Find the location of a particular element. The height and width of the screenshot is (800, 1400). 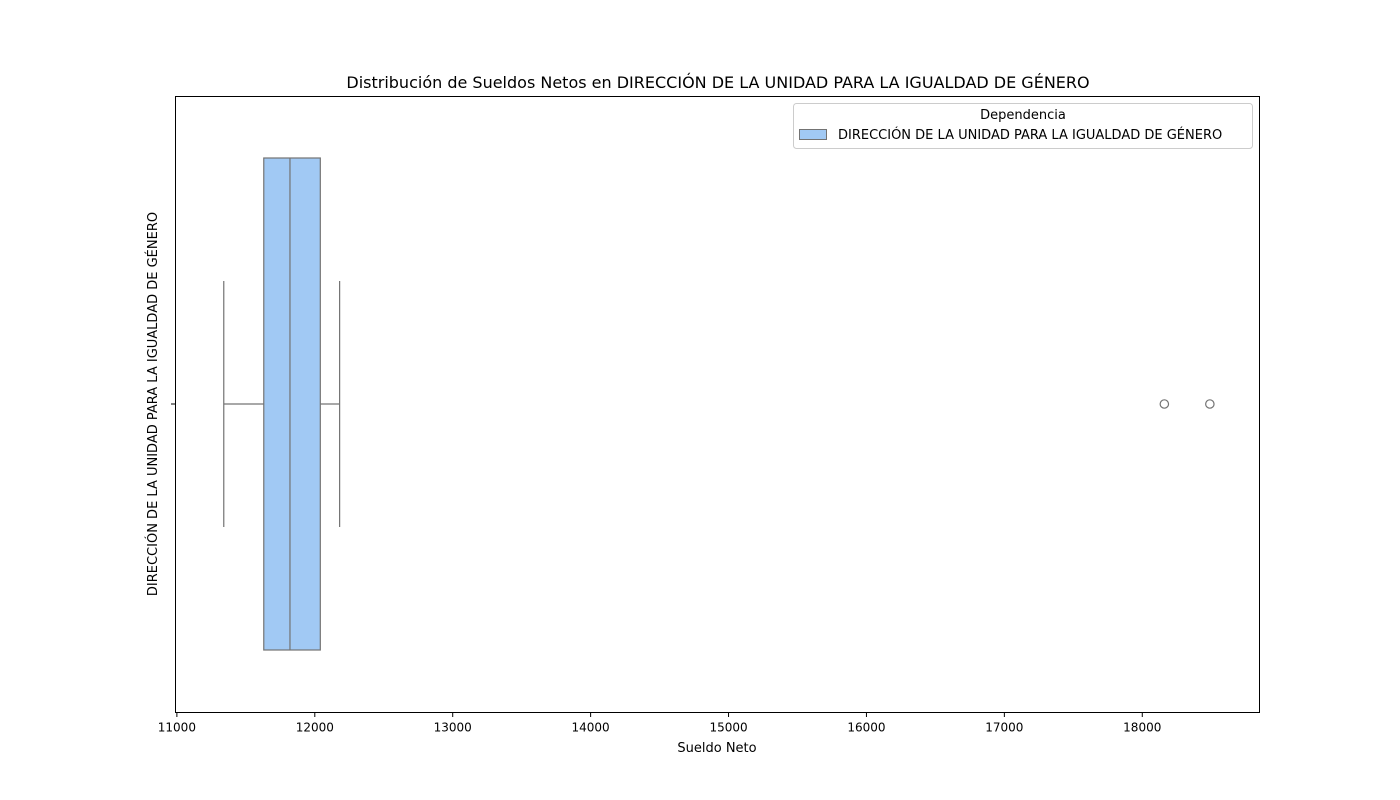

x-tick-label: 17000 is located at coordinates (1004, 728).